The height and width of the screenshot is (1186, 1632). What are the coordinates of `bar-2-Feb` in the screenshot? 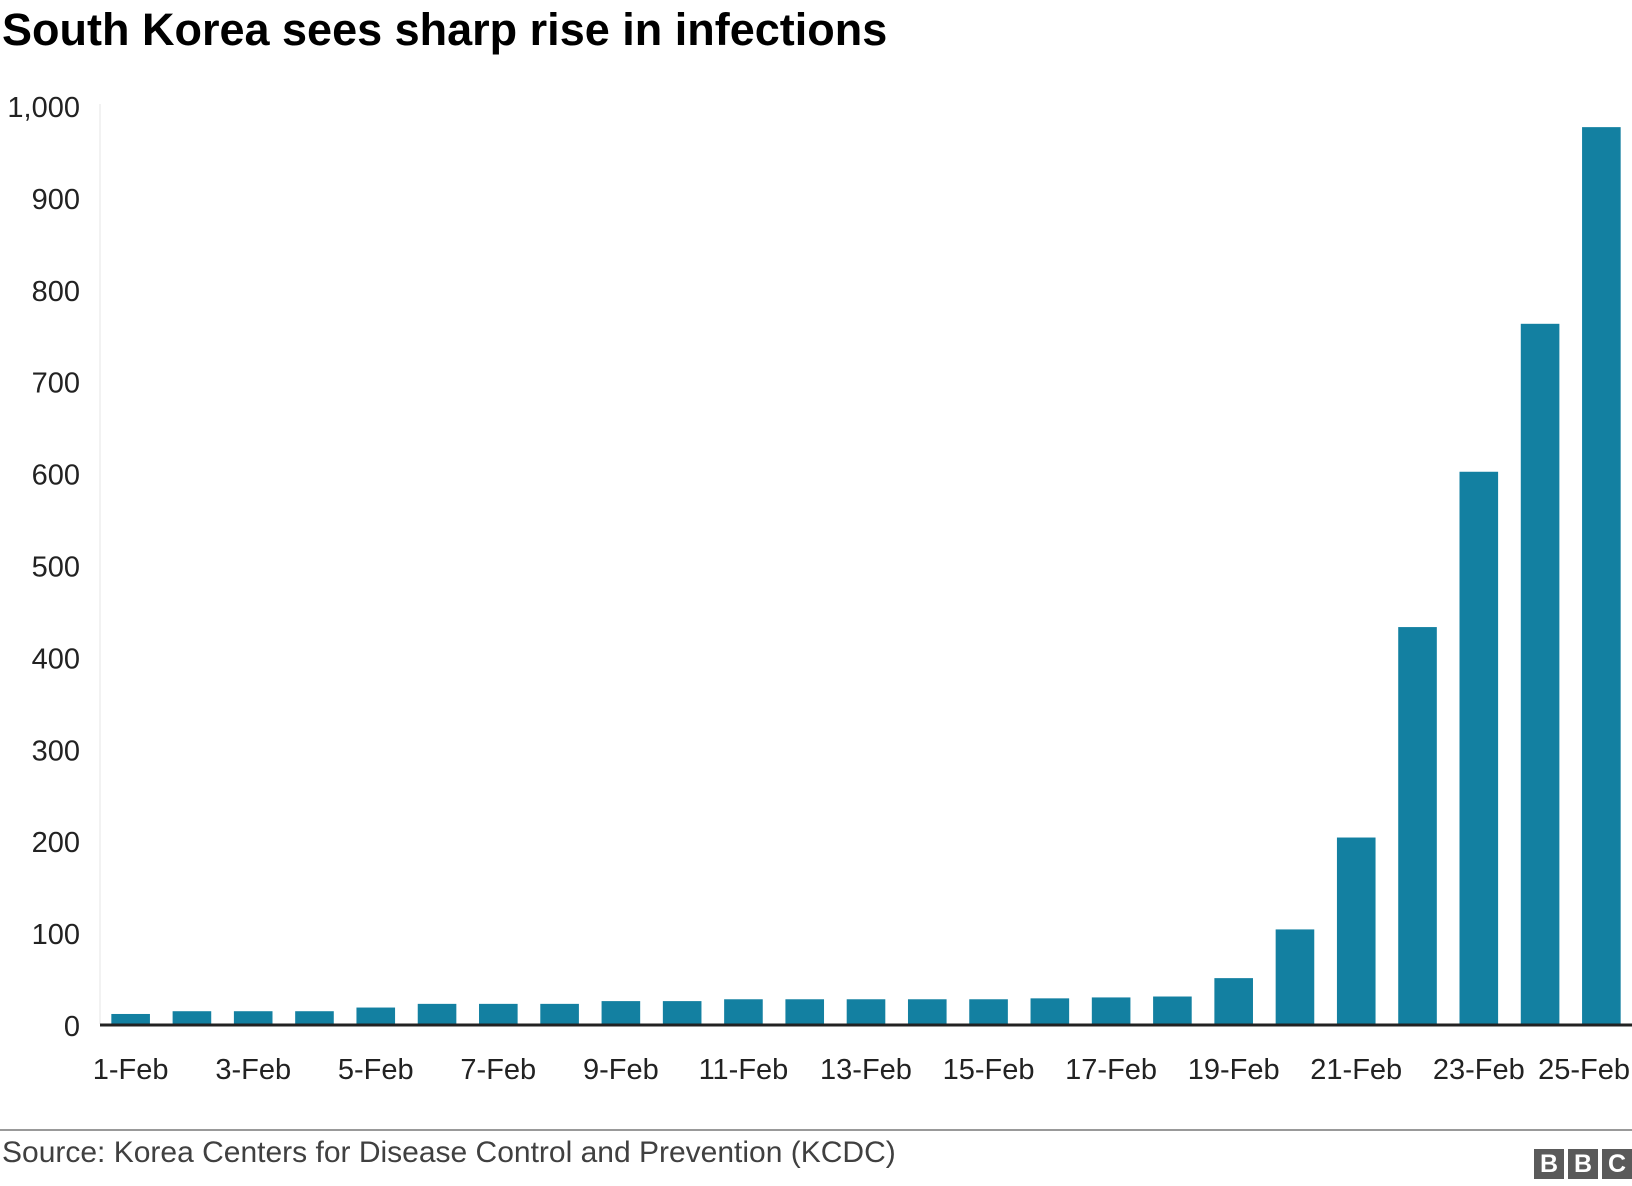 It's located at (192, 1018).